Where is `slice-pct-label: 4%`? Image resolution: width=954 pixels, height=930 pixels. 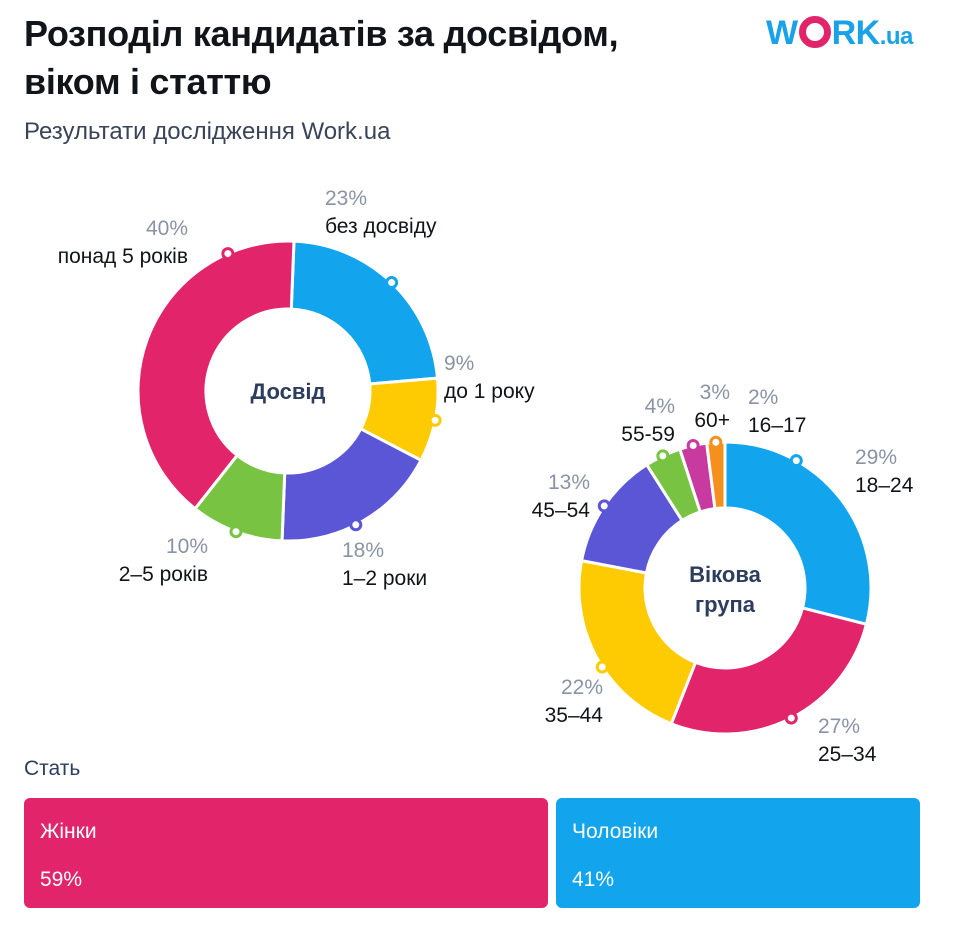 slice-pct-label: 4% is located at coordinates (660, 406).